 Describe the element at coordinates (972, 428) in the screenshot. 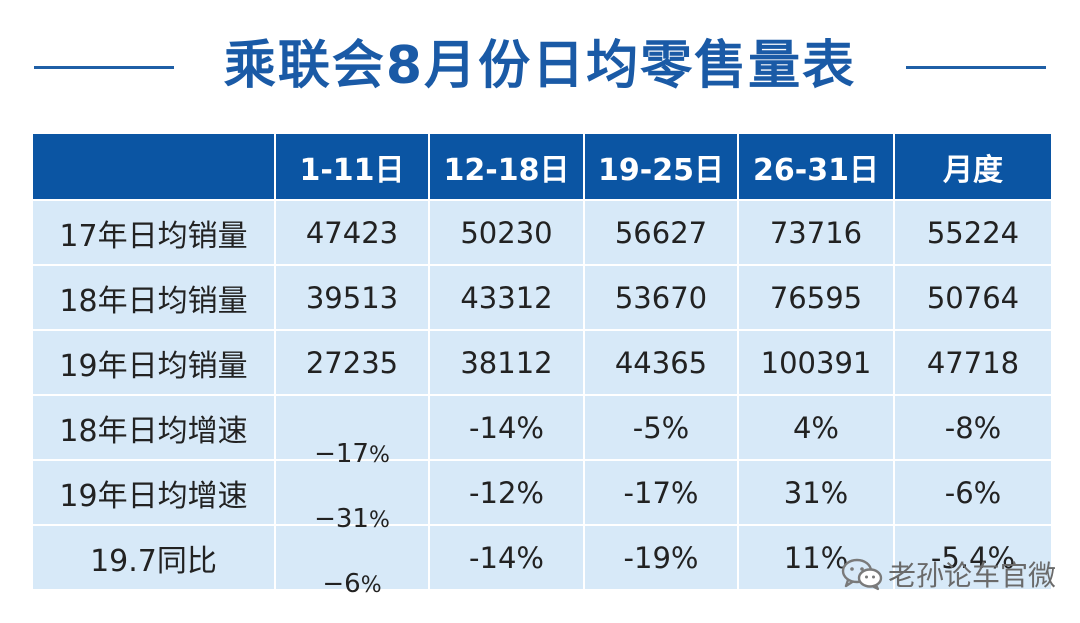

I see `table-cell: -8%` at that location.